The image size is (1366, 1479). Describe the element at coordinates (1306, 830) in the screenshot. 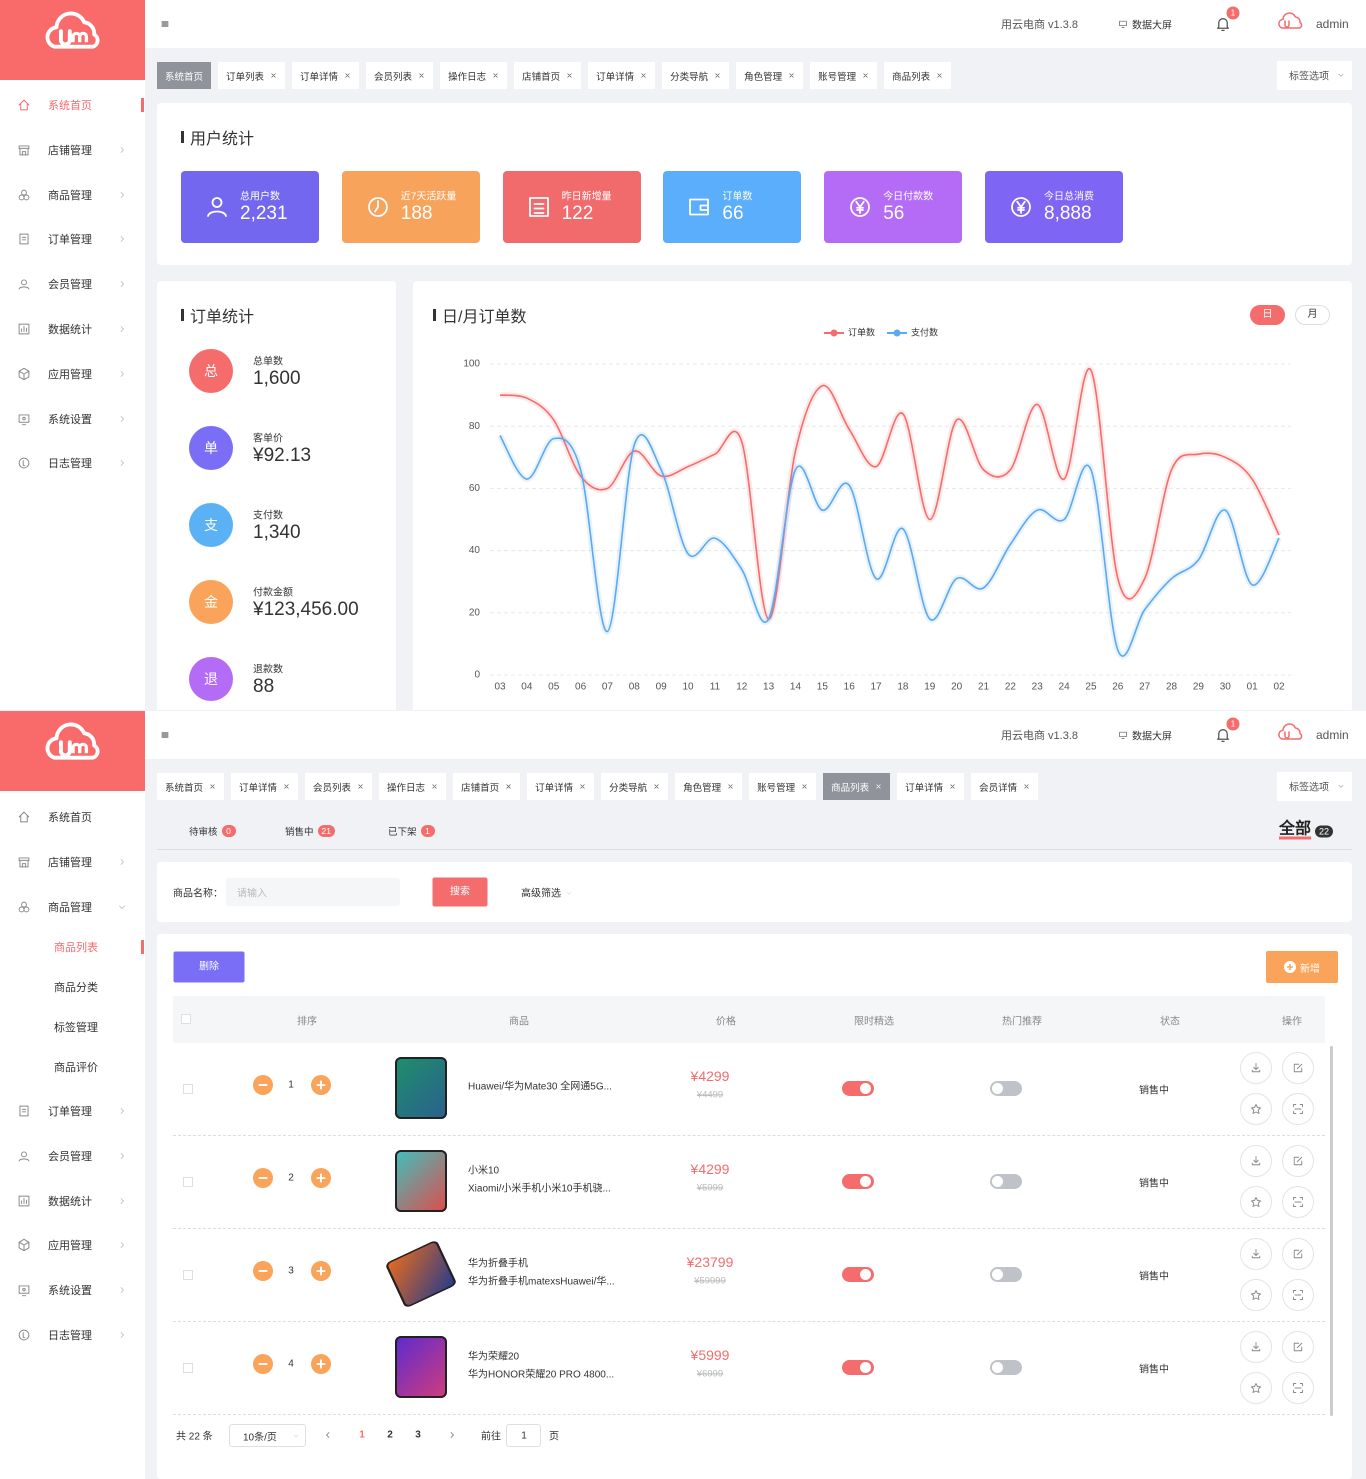

I see `status-tab-all: 全部 22` at that location.